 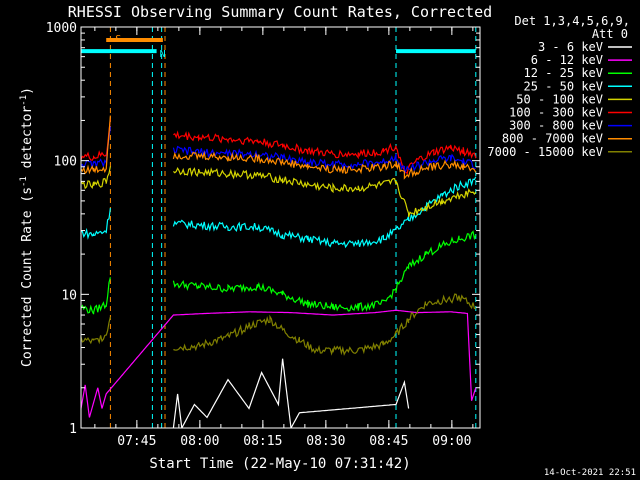 What do you see at coordinates (325, 441) in the screenshot?
I see `x-tick-label: 08:30` at bounding box center [325, 441].